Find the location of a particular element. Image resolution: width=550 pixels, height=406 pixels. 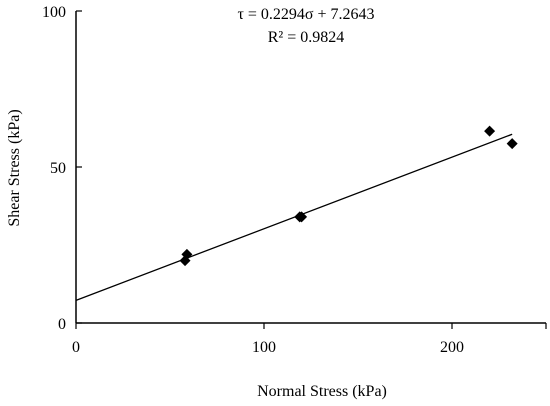

x-axis-title: Normal Stress (kPa) is located at coordinates (322, 391).